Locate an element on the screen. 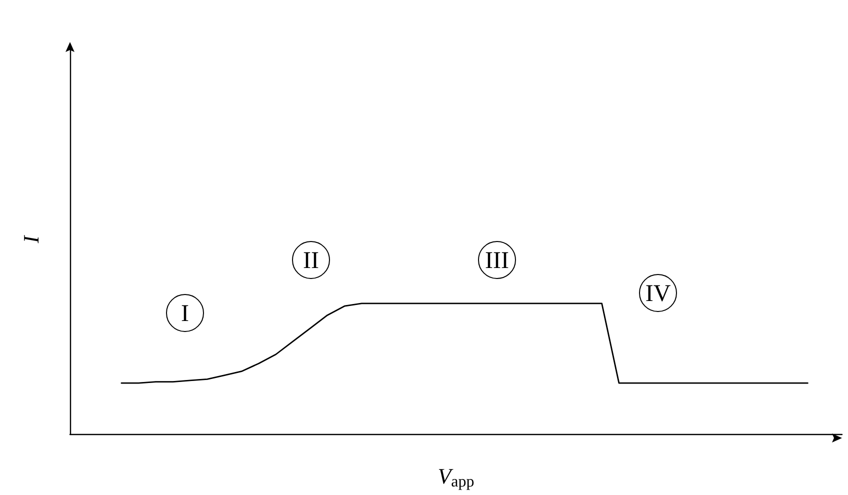  y-axis-title: I is located at coordinates (31, 239).